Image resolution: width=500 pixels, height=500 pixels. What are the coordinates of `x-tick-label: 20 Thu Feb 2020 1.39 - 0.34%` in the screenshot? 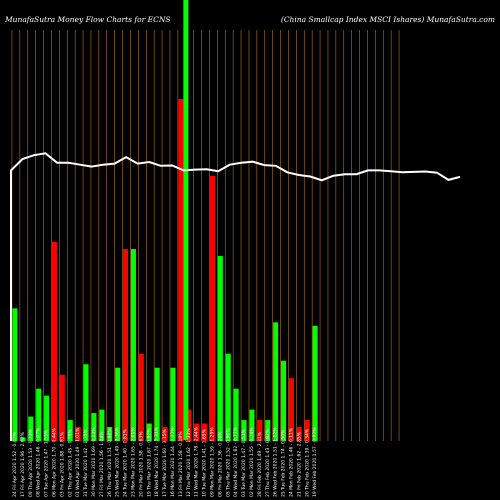 It's located at (307, 462).